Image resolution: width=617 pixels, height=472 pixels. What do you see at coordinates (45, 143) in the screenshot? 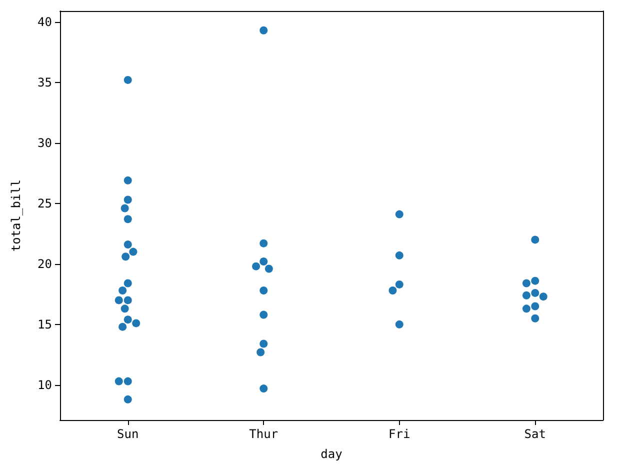
I see `y-tick-label: 30` at bounding box center [45, 143].